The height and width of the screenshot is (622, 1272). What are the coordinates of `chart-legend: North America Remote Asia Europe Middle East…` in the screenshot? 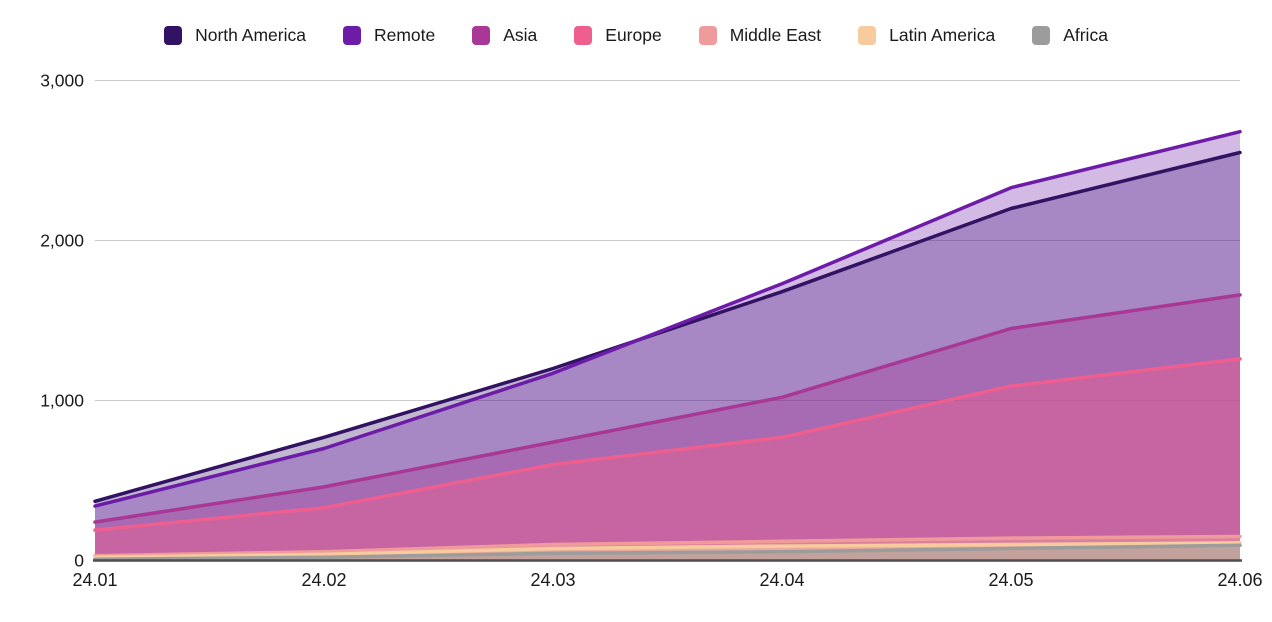 It's located at (636, 35).